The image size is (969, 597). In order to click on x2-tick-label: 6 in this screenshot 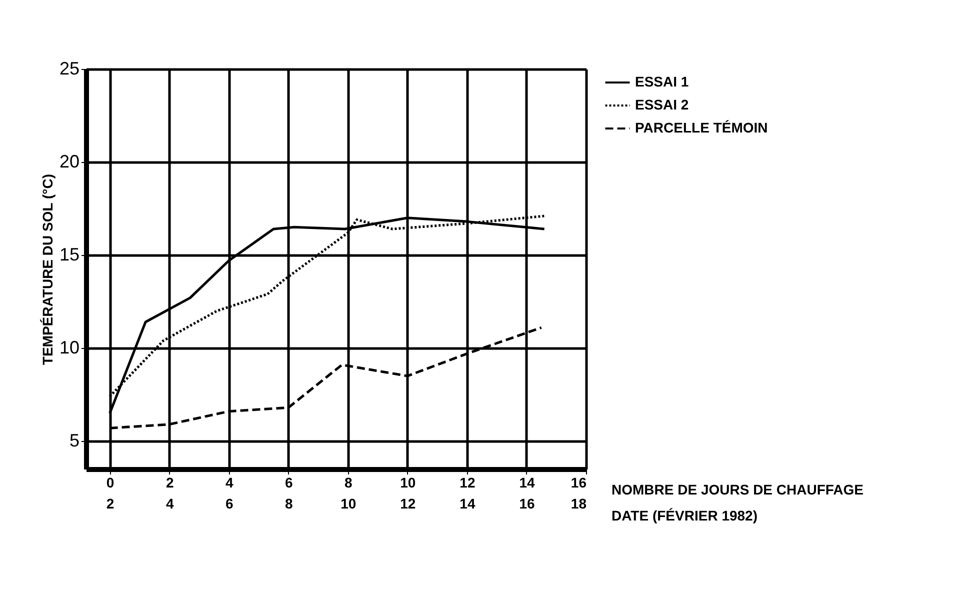, I will do `click(229, 504)`.